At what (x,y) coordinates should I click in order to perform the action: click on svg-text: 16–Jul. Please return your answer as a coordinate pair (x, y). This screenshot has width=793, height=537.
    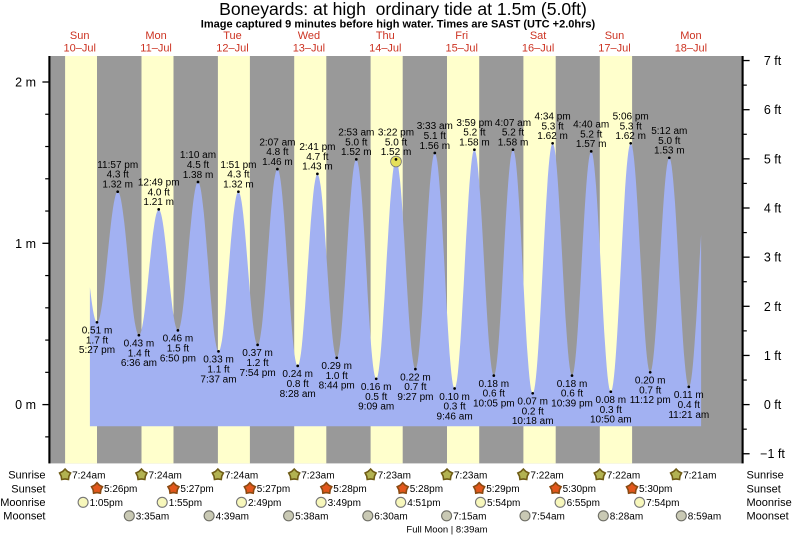
    Looking at the image, I should click on (538, 49).